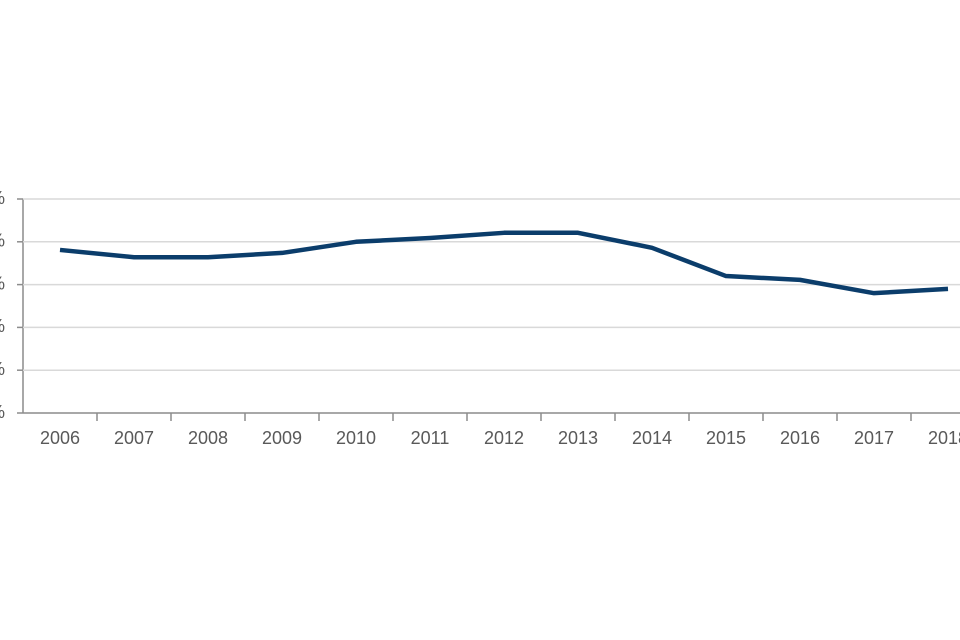  Describe the element at coordinates (578, 438) in the screenshot. I see `x-tick-label: 2013` at that location.